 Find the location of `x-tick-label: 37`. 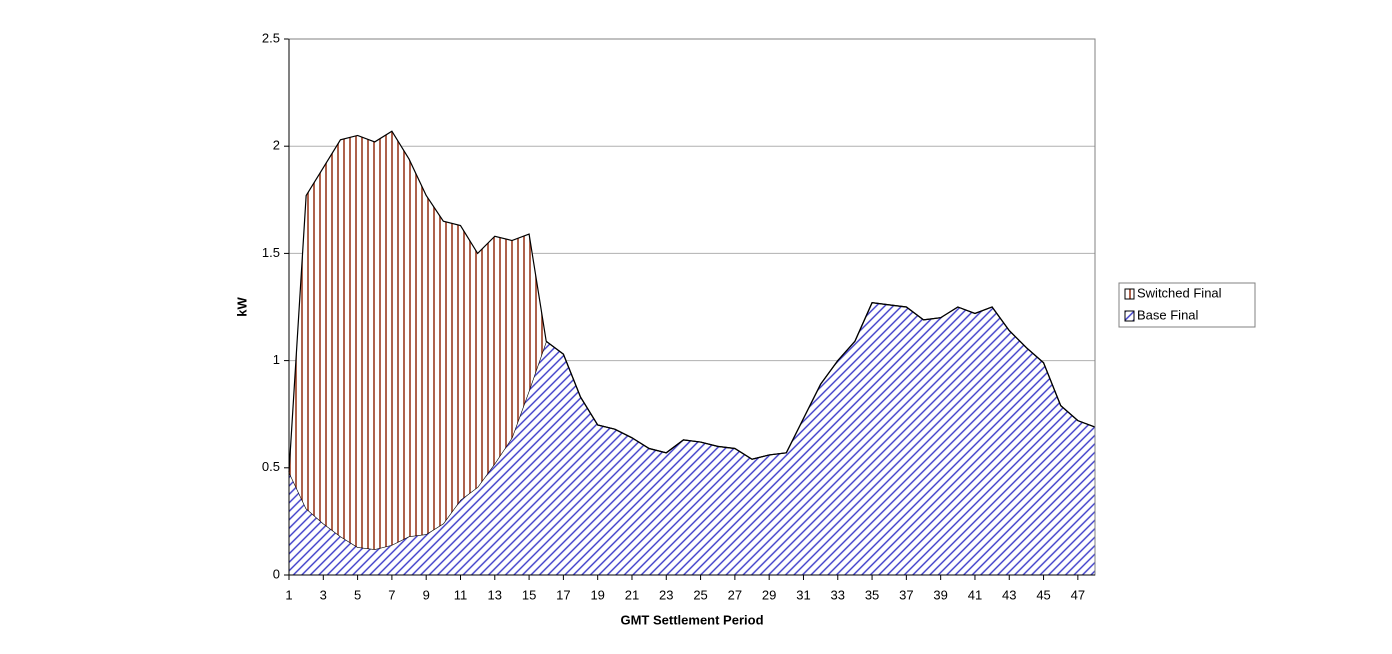

x-tick-label: 37 is located at coordinates (906, 594).